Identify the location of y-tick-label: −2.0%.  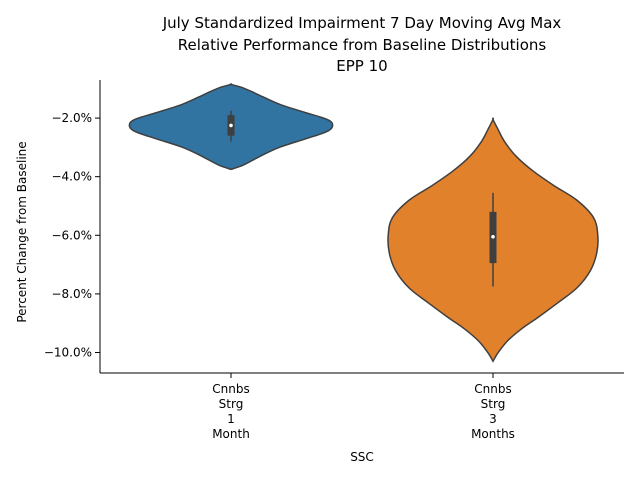
(71, 118).